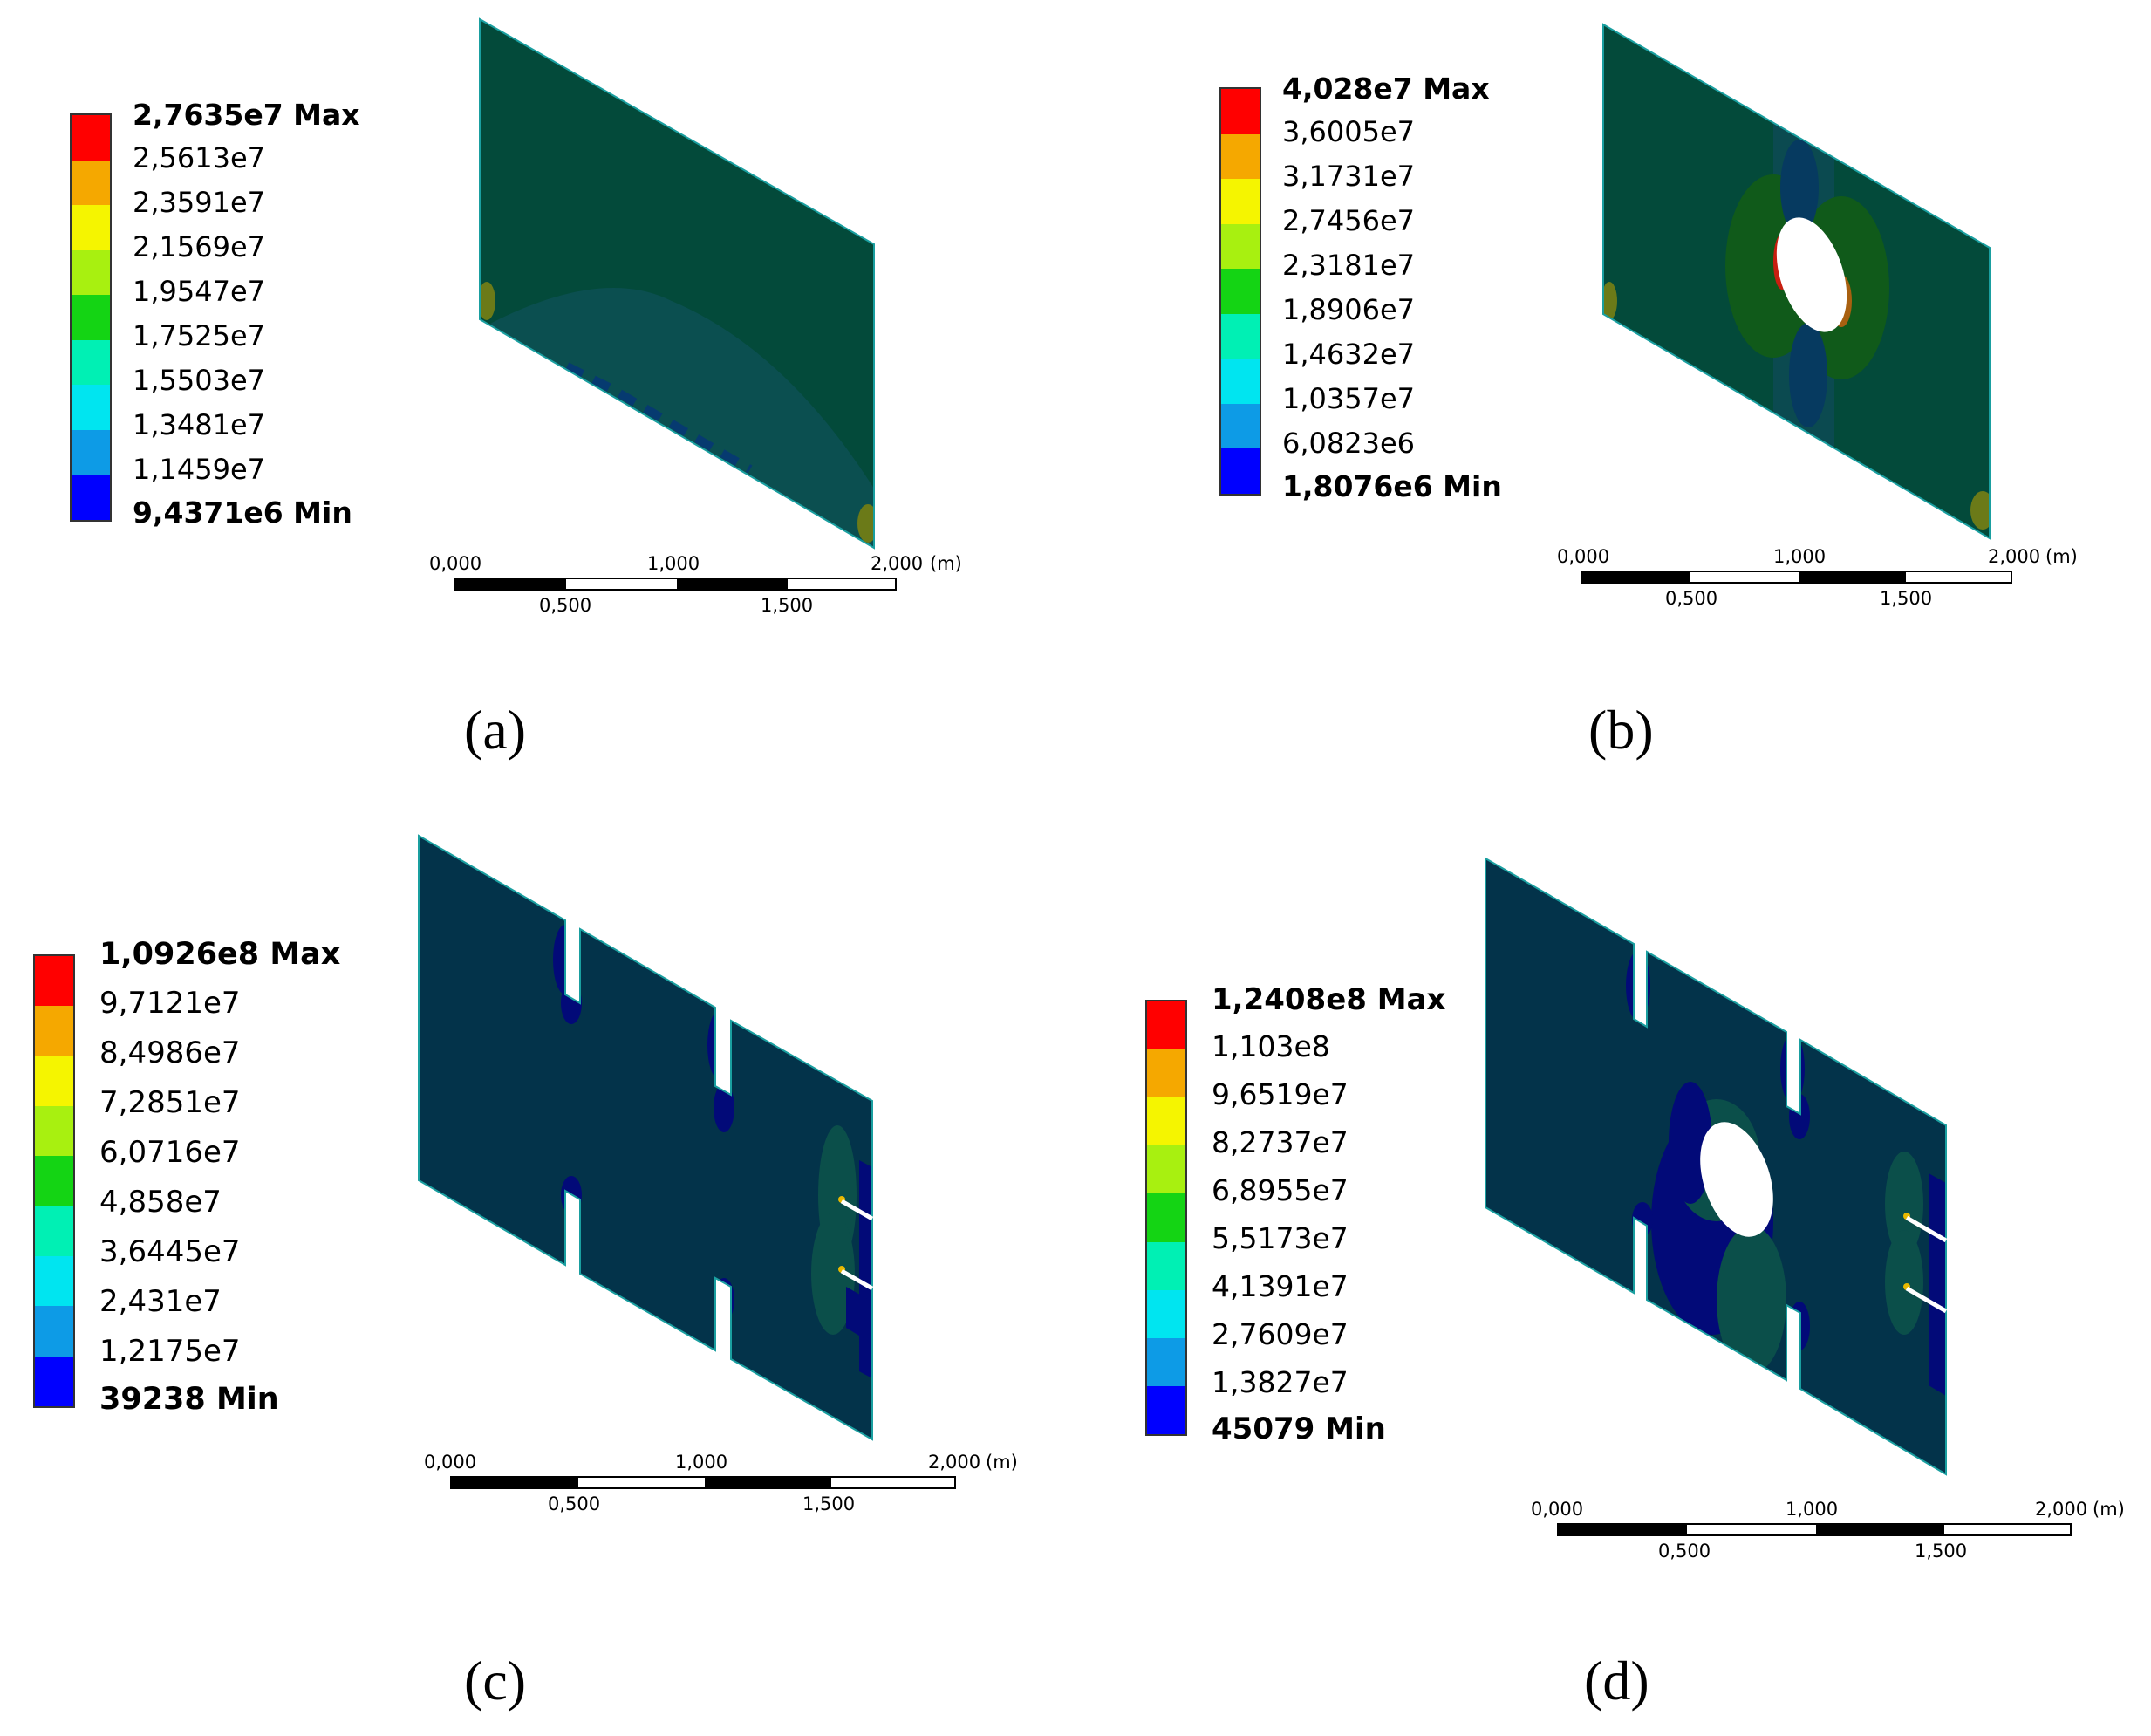 This screenshot has height=1736, width=2151. What do you see at coordinates (1280, 1142) in the screenshot?
I see `legend-label: 8,2737e7` at bounding box center [1280, 1142].